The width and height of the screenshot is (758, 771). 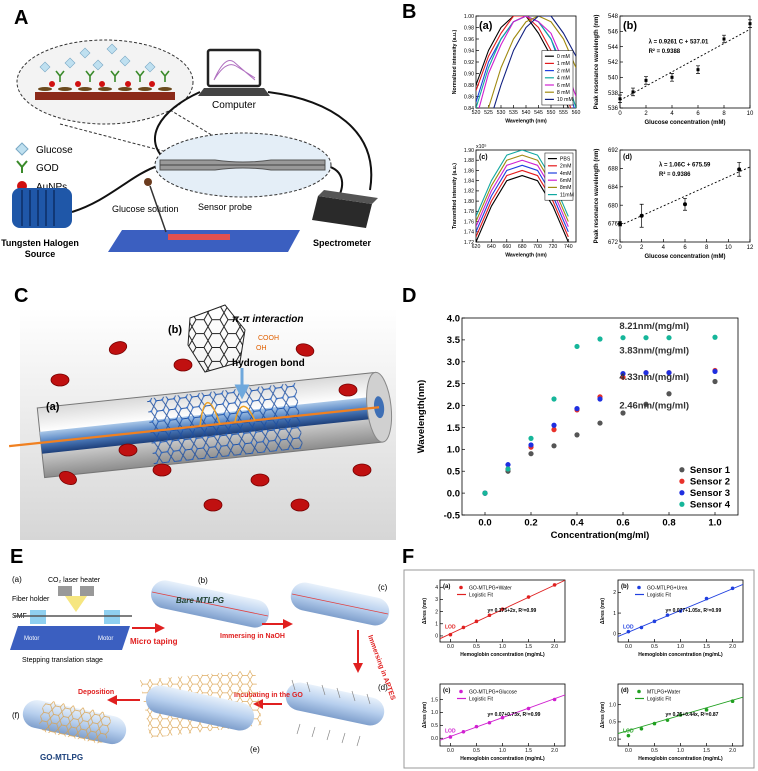 What do you see at coordinates (491, 247) in the screenshot?
I see `x-tick-label: 640` at bounding box center [491, 247].